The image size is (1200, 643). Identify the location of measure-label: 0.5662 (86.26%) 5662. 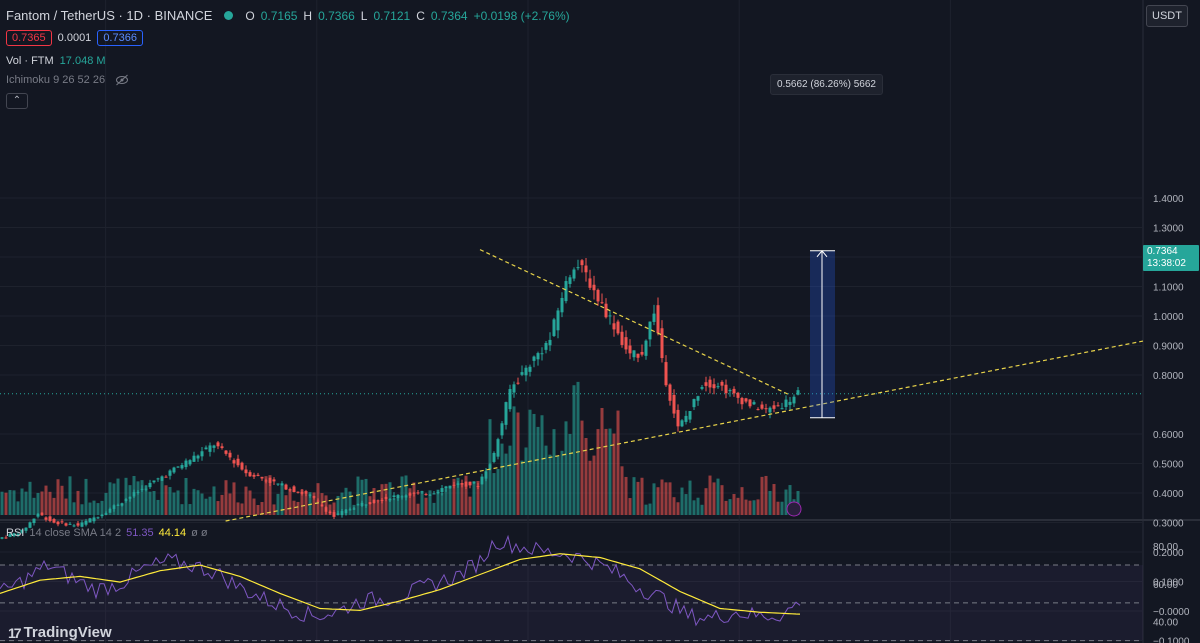
(826, 84).